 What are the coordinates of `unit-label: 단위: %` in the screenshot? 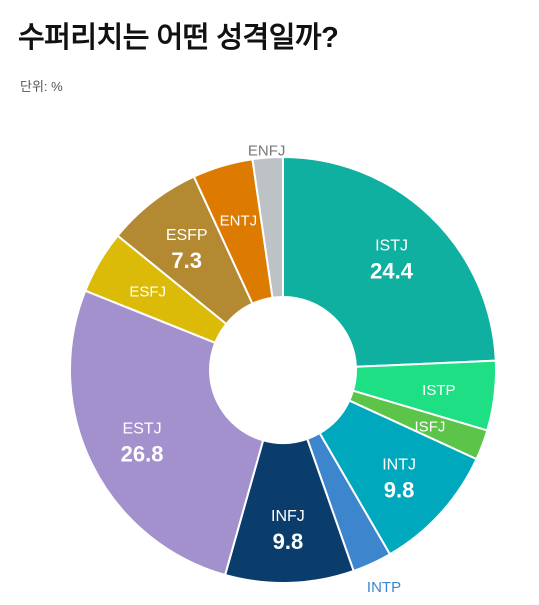 It's located at (41, 86).